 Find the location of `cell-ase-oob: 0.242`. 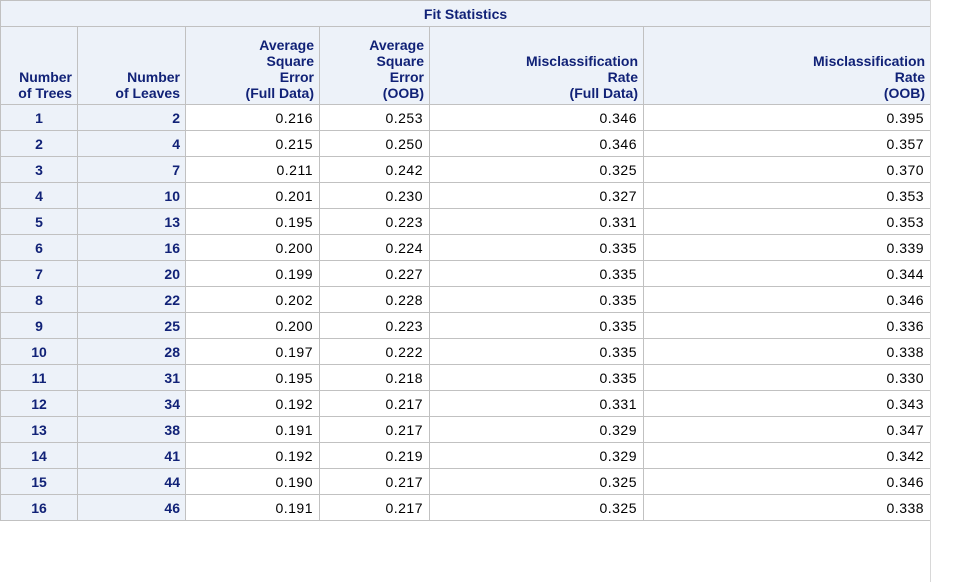

cell-ase-oob: 0.242 is located at coordinates (374, 169).